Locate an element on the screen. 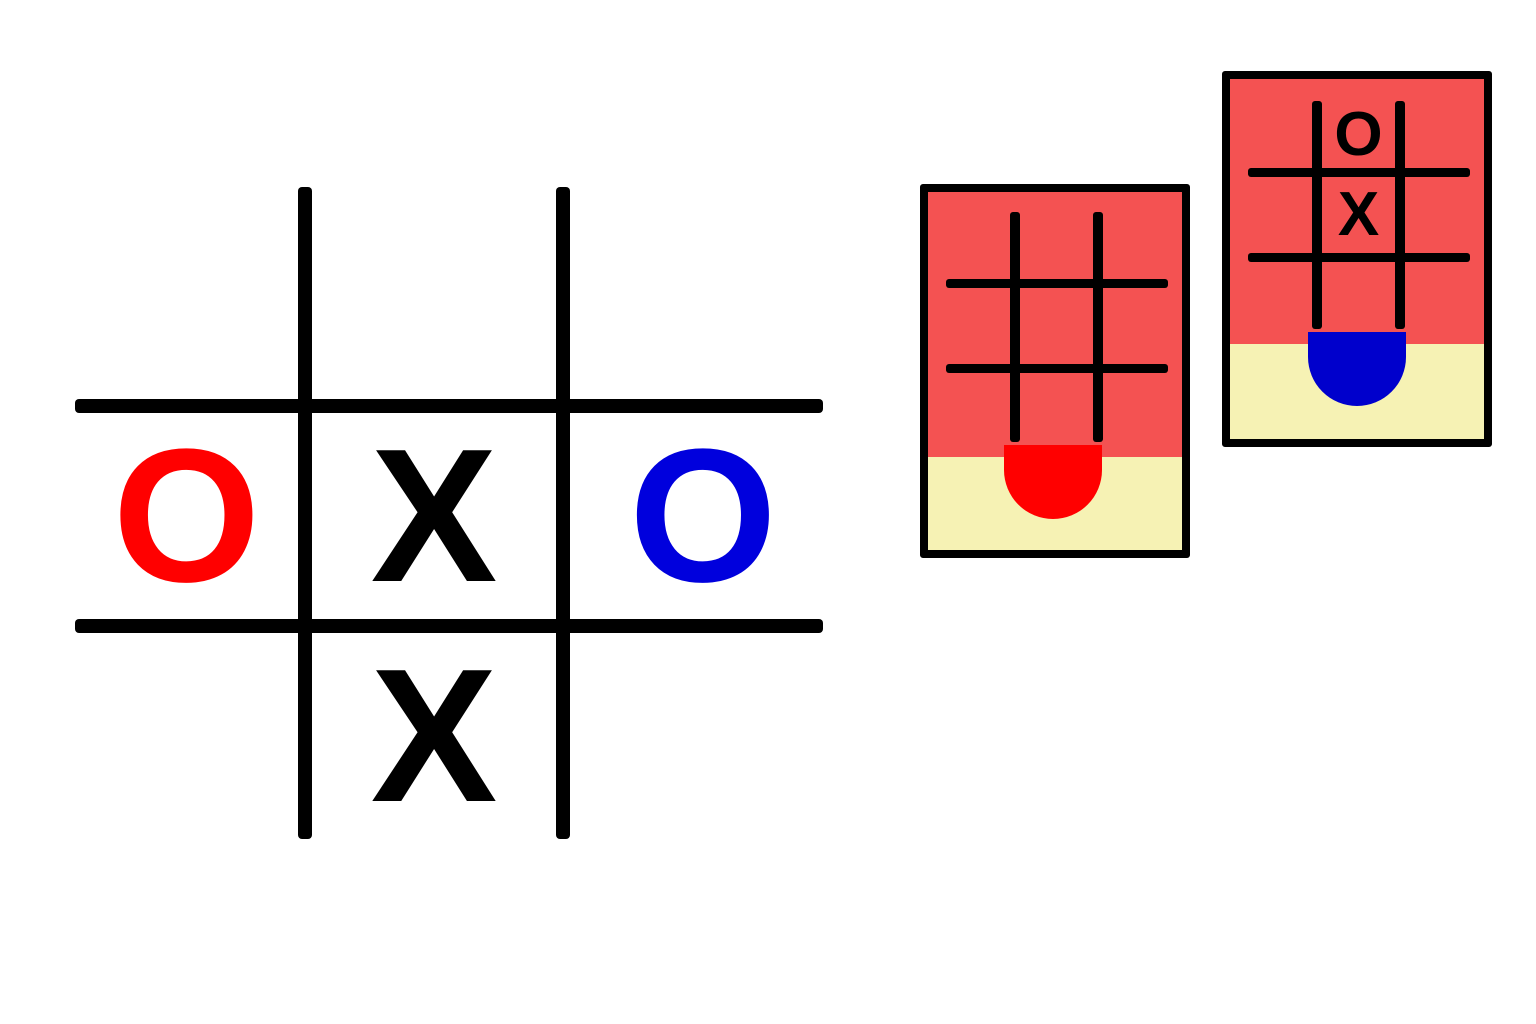 Image resolution: width=1536 pixels, height=1024 pixels. card-board-area is located at coordinates (1055, 328).